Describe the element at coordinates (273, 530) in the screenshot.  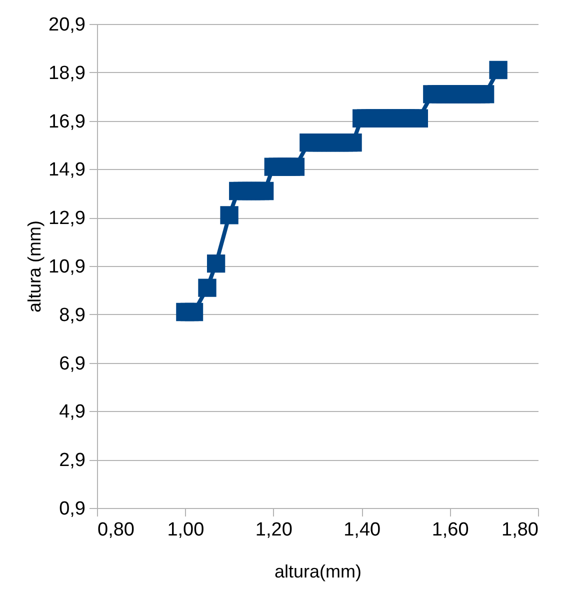
I see `x-tick-label: 1,20` at that location.